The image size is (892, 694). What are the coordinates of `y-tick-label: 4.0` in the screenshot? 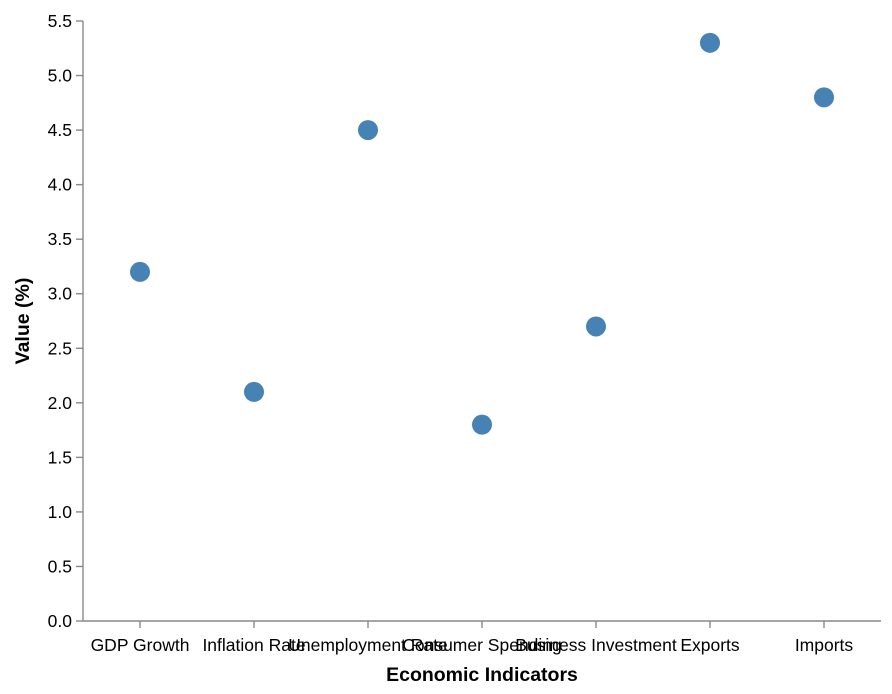 It's located at (60, 185).